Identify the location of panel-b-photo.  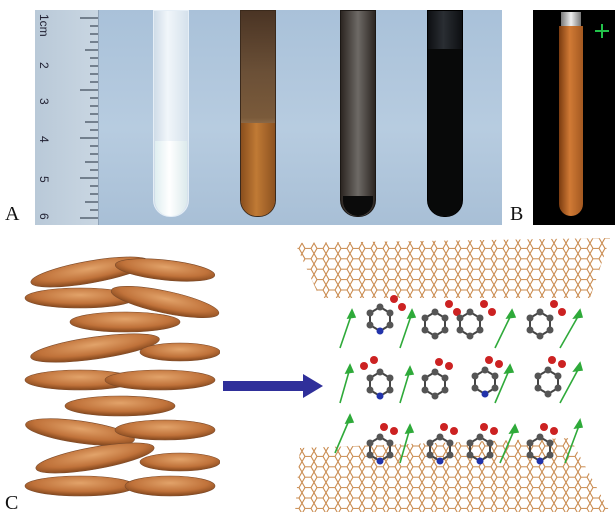
(574, 117).